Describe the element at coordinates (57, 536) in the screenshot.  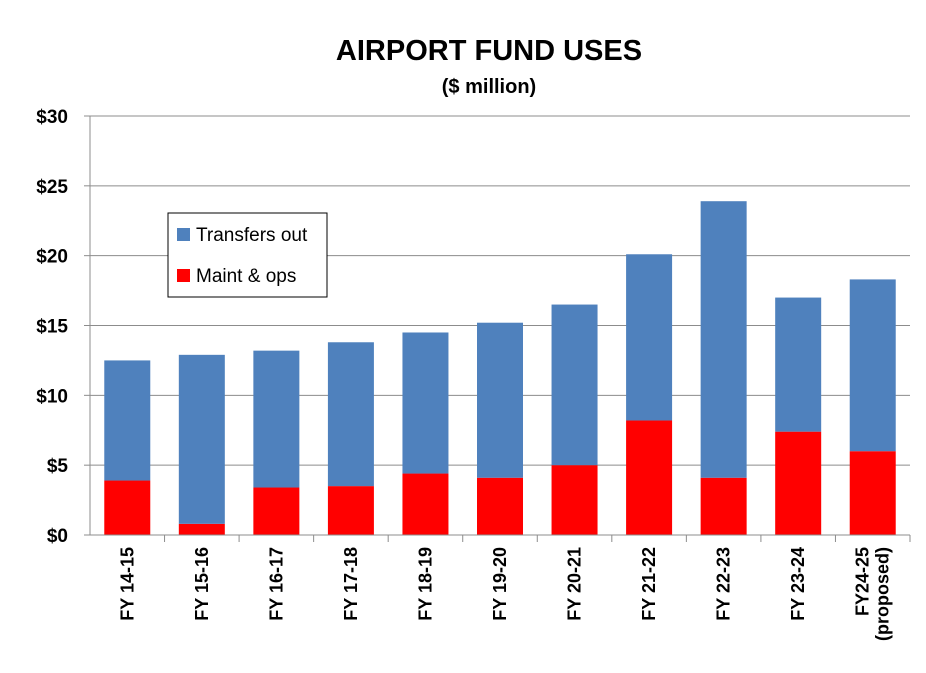
I see `y-tick-label: $0` at that location.